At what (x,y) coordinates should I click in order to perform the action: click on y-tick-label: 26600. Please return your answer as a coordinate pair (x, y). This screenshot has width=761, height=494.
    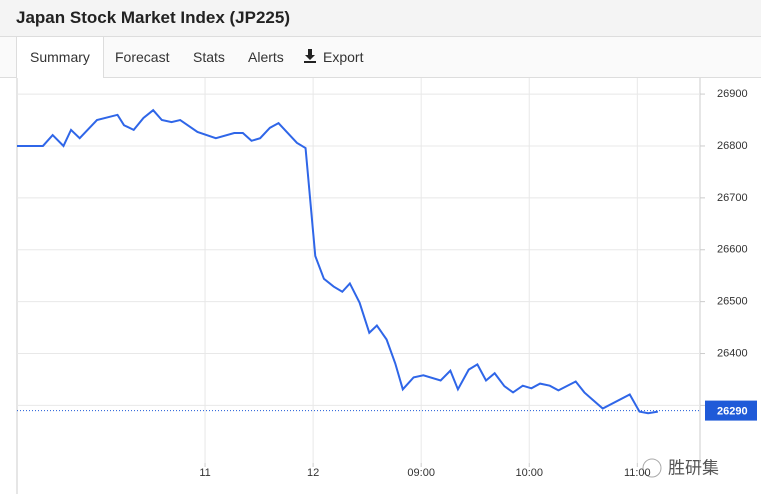
    Looking at the image, I should click on (732, 250).